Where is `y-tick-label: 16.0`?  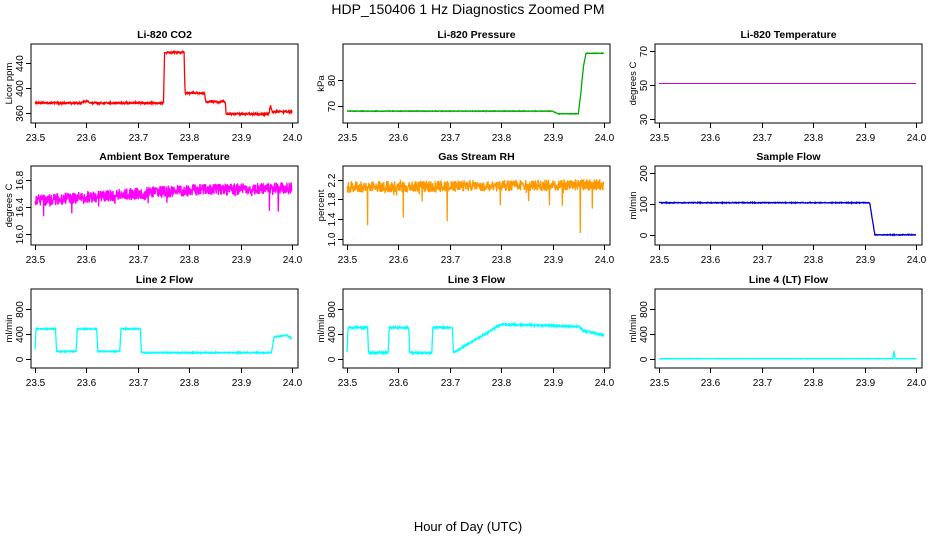
y-tick-label: 16.0 is located at coordinates (20, 234).